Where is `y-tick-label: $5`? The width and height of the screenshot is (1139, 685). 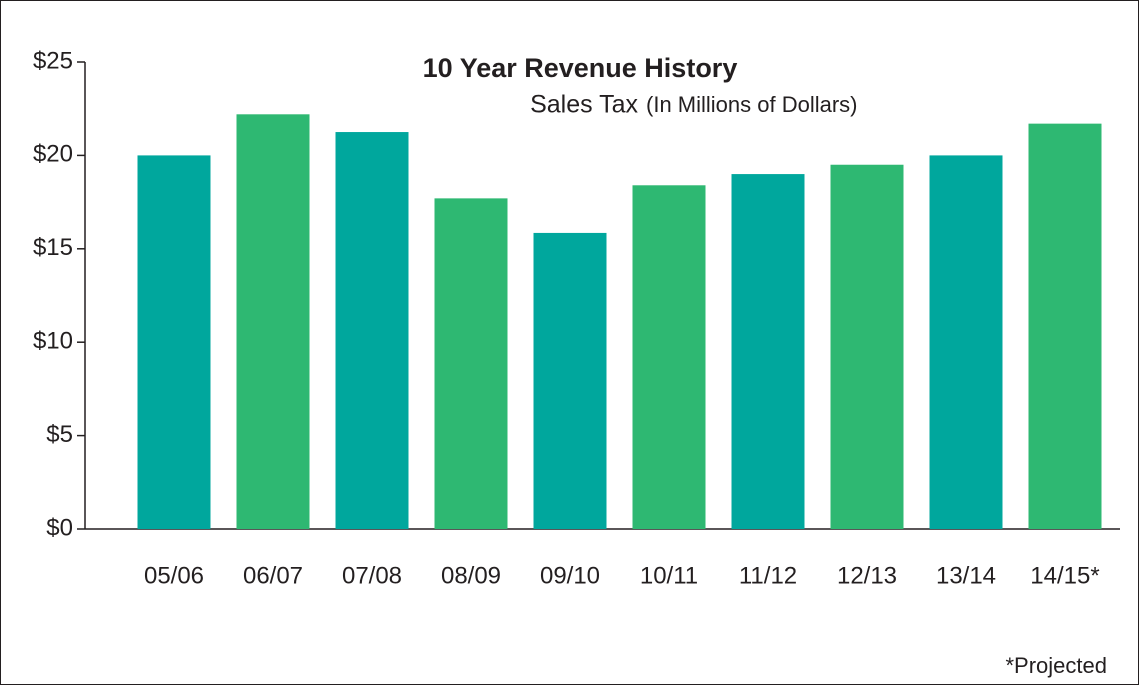
y-tick-label: $5 is located at coordinates (59, 434).